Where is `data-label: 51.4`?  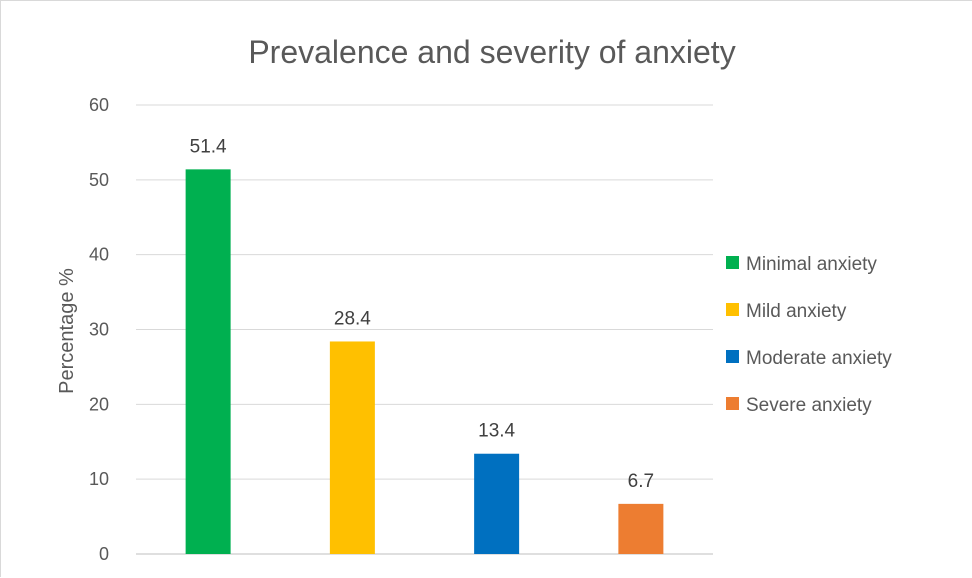 data-label: 51.4 is located at coordinates (208, 146).